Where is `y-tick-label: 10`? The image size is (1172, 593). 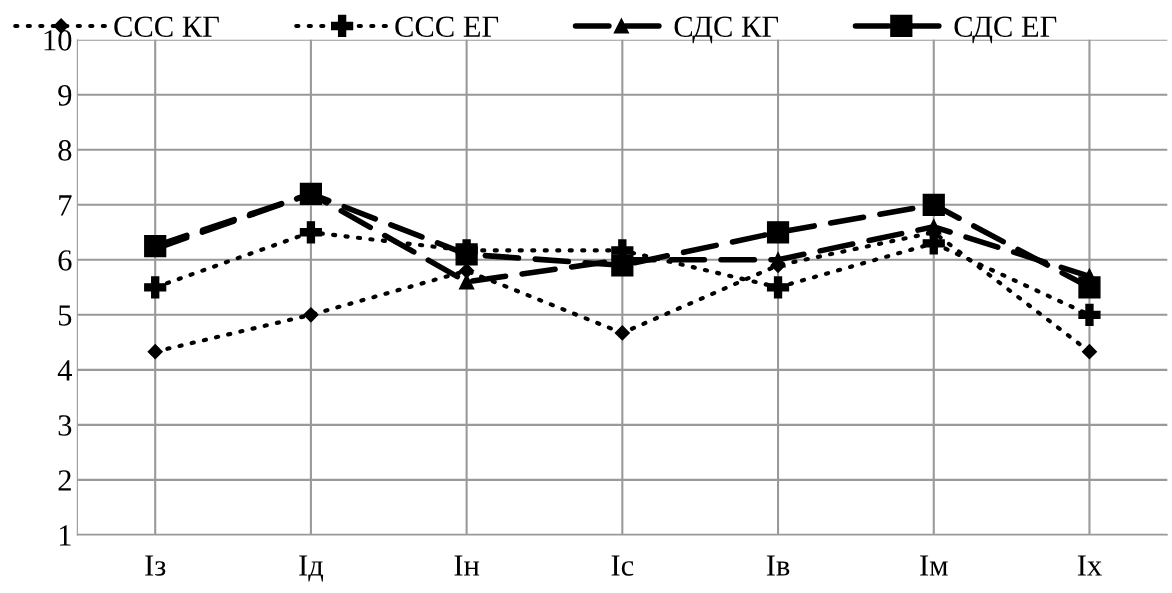
y-tick-label: 10 is located at coordinates (58, 40).